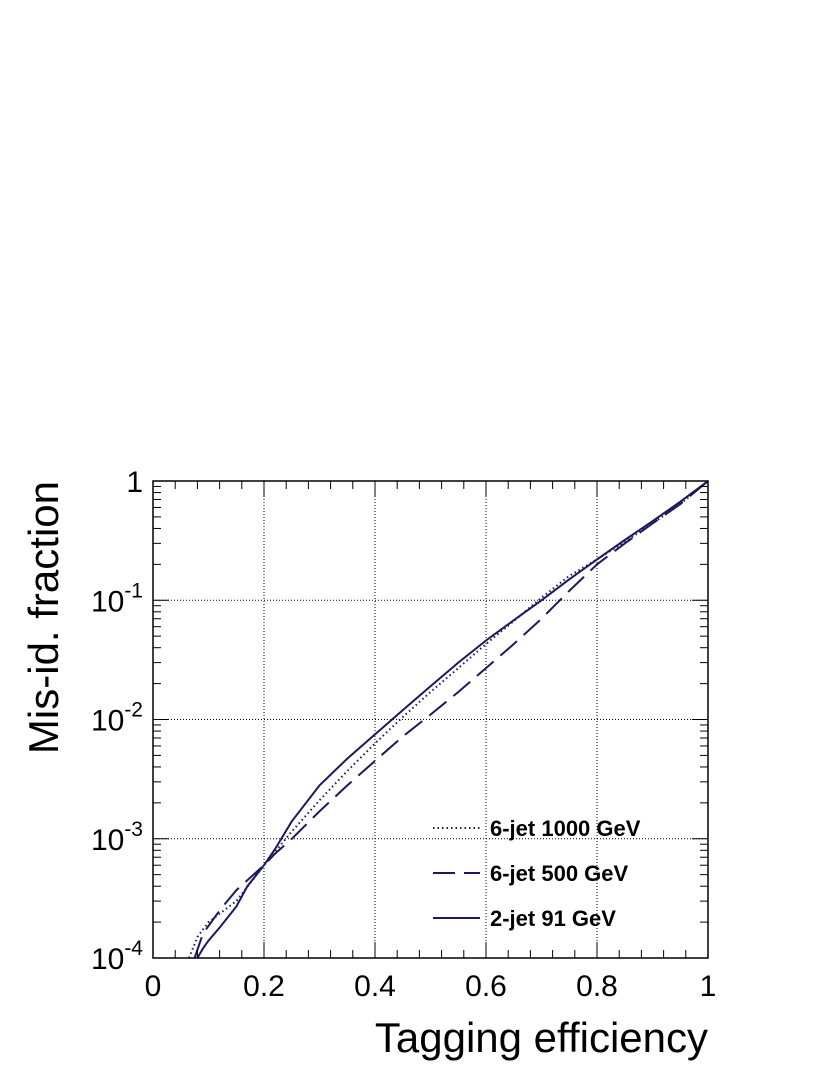 The height and width of the screenshot is (1075, 830). Describe the element at coordinates (431, 986) in the screenshot. I see `x-tick-labels: 0 0.2 0.4 0.6 0.8 1` at that location.